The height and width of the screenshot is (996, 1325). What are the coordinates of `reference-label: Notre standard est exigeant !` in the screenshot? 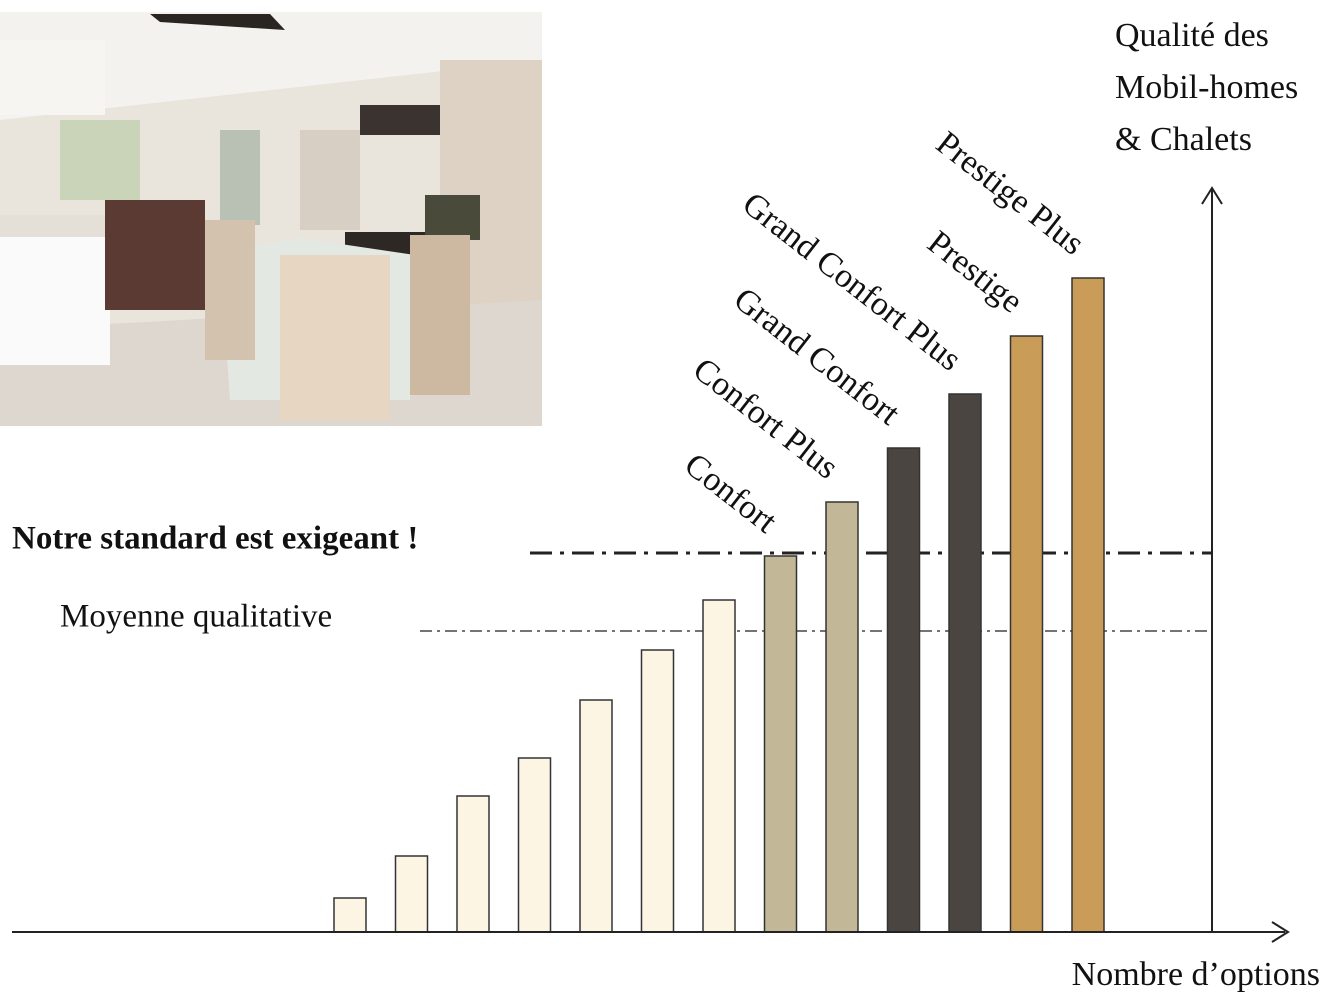 It's located at (215, 539).